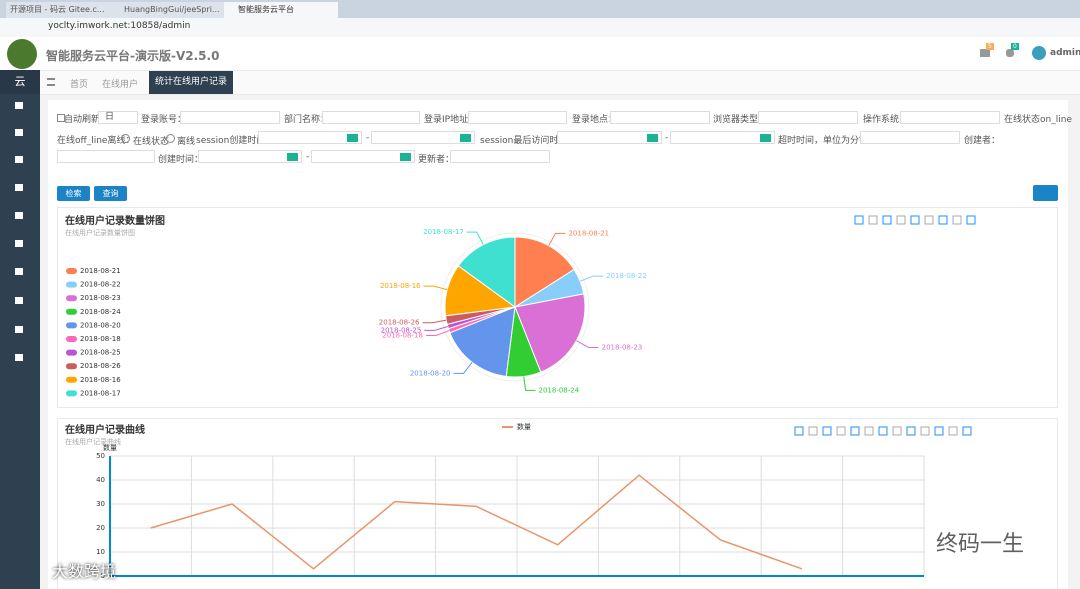 The image size is (1080, 589). I want to click on tab: 在线用户, so click(120, 85).